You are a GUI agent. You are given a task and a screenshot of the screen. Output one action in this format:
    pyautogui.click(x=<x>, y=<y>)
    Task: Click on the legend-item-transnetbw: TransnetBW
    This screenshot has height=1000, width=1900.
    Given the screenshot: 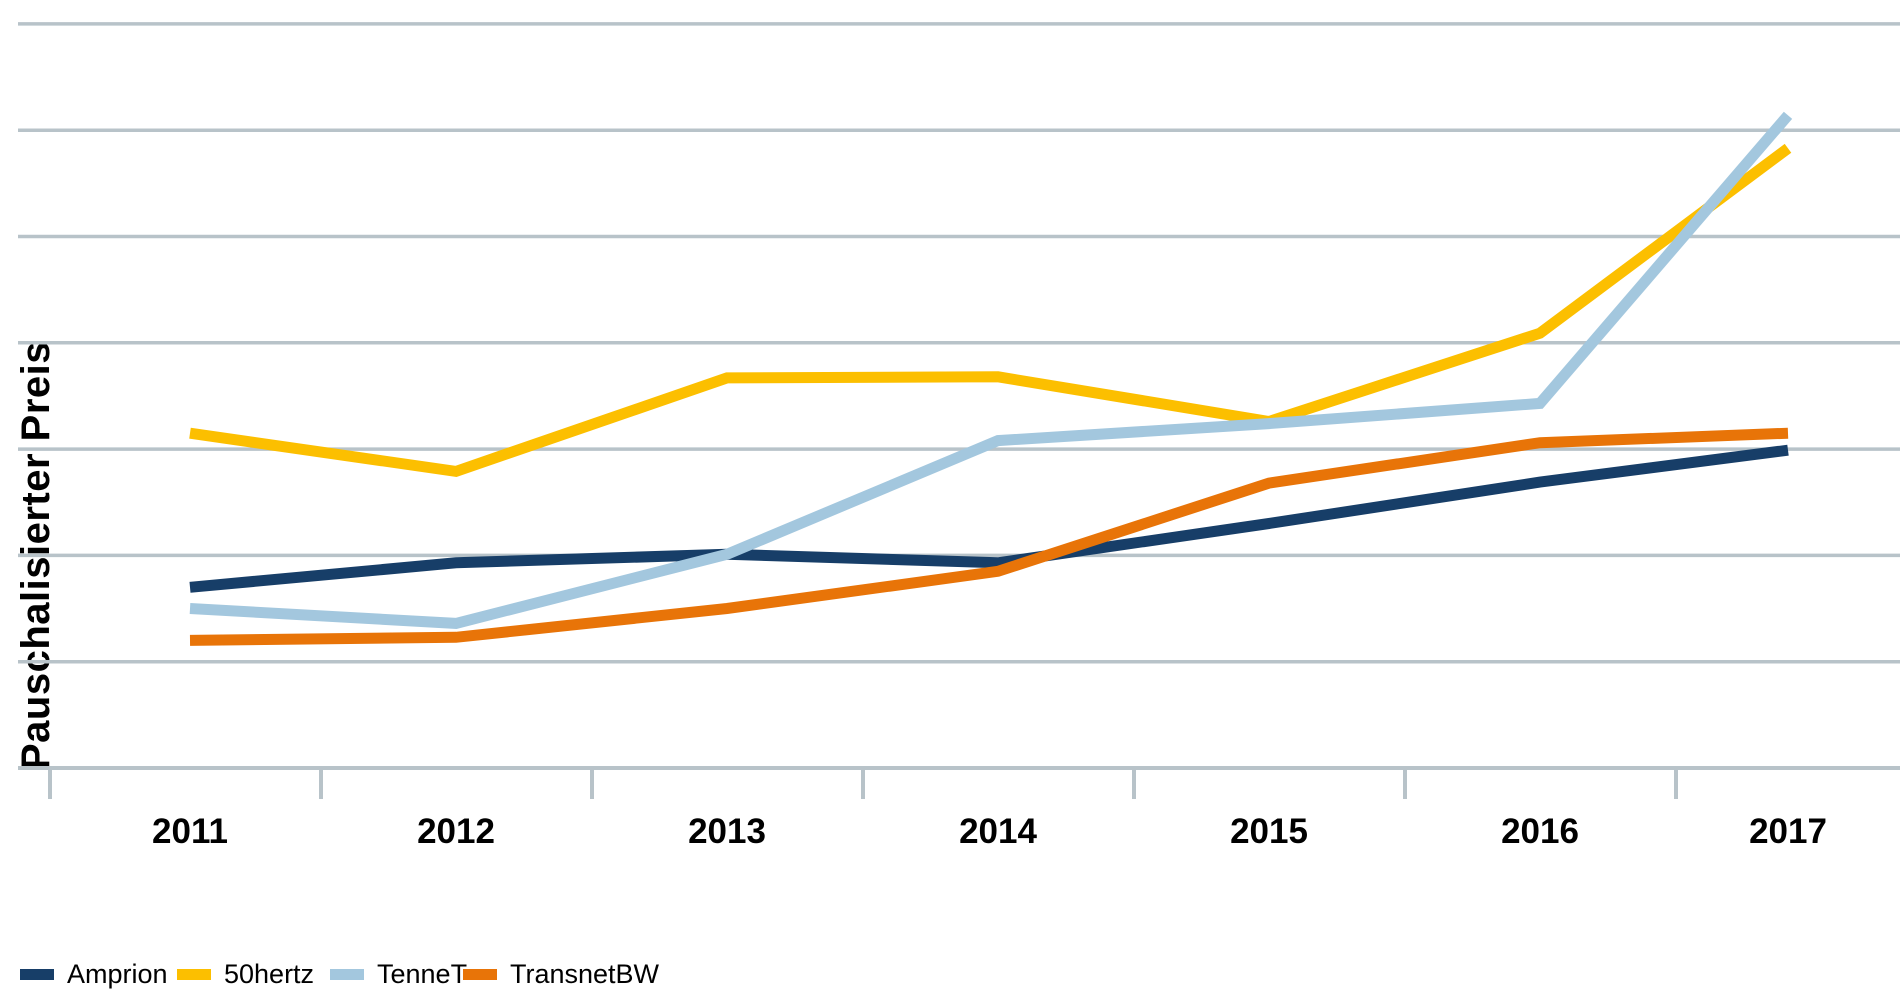 What is the action you would take?
    pyautogui.click(x=561, y=974)
    